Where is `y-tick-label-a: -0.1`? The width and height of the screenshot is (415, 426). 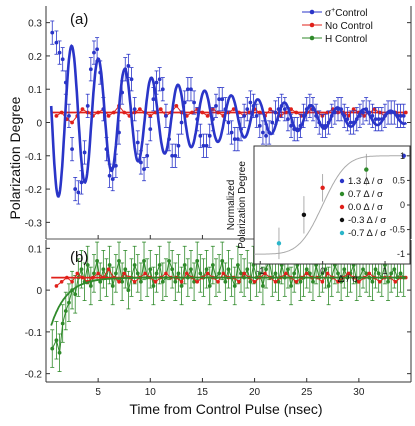 y-tick-label-a: -0.1 is located at coordinates (34, 157).